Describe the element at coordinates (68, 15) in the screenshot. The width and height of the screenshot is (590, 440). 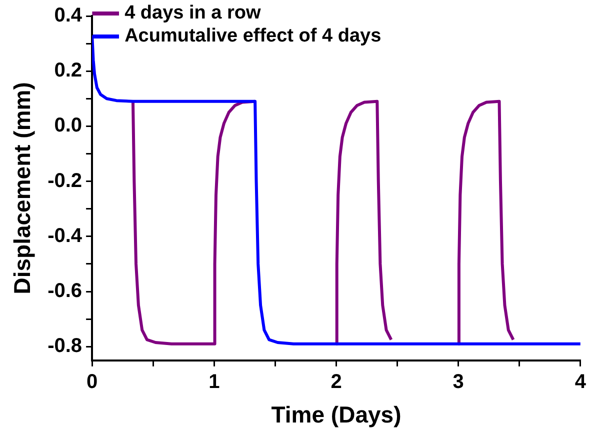
I see `y-tick-label: 0.4` at that location.